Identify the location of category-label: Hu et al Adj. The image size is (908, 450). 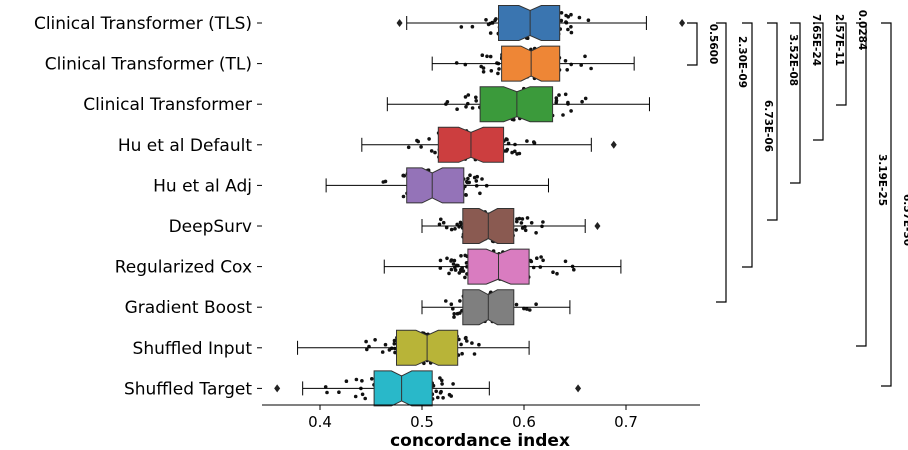
(202, 186).